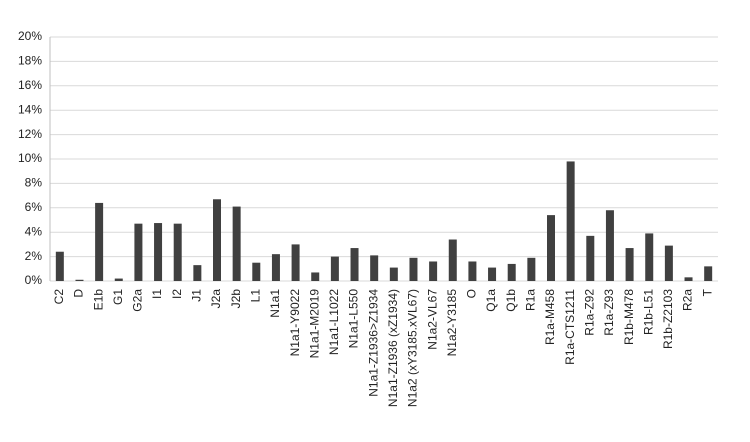 Image resolution: width=750 pixels, height=442 pixels. Describe the element at coordinates (491, 300) in the screenshot. I see `x-tick-label: Q1a` at that location.